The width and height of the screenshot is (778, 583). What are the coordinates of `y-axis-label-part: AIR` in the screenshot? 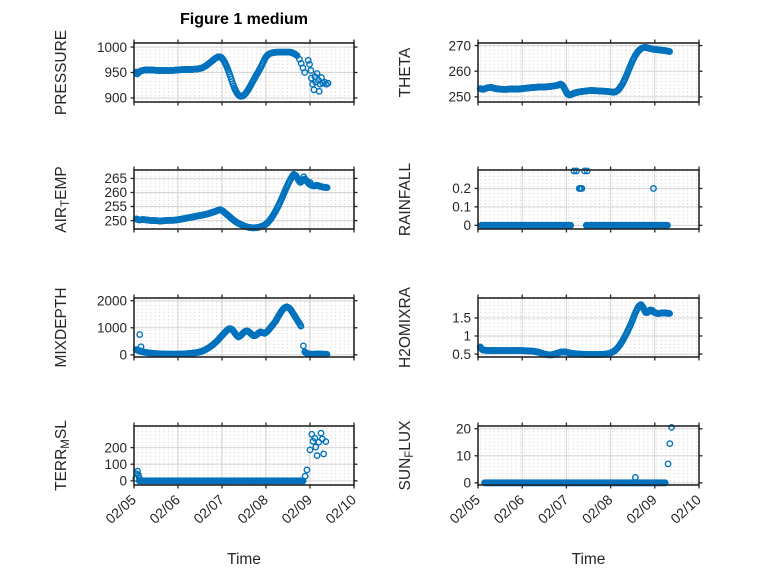 It's located at (61, 220).